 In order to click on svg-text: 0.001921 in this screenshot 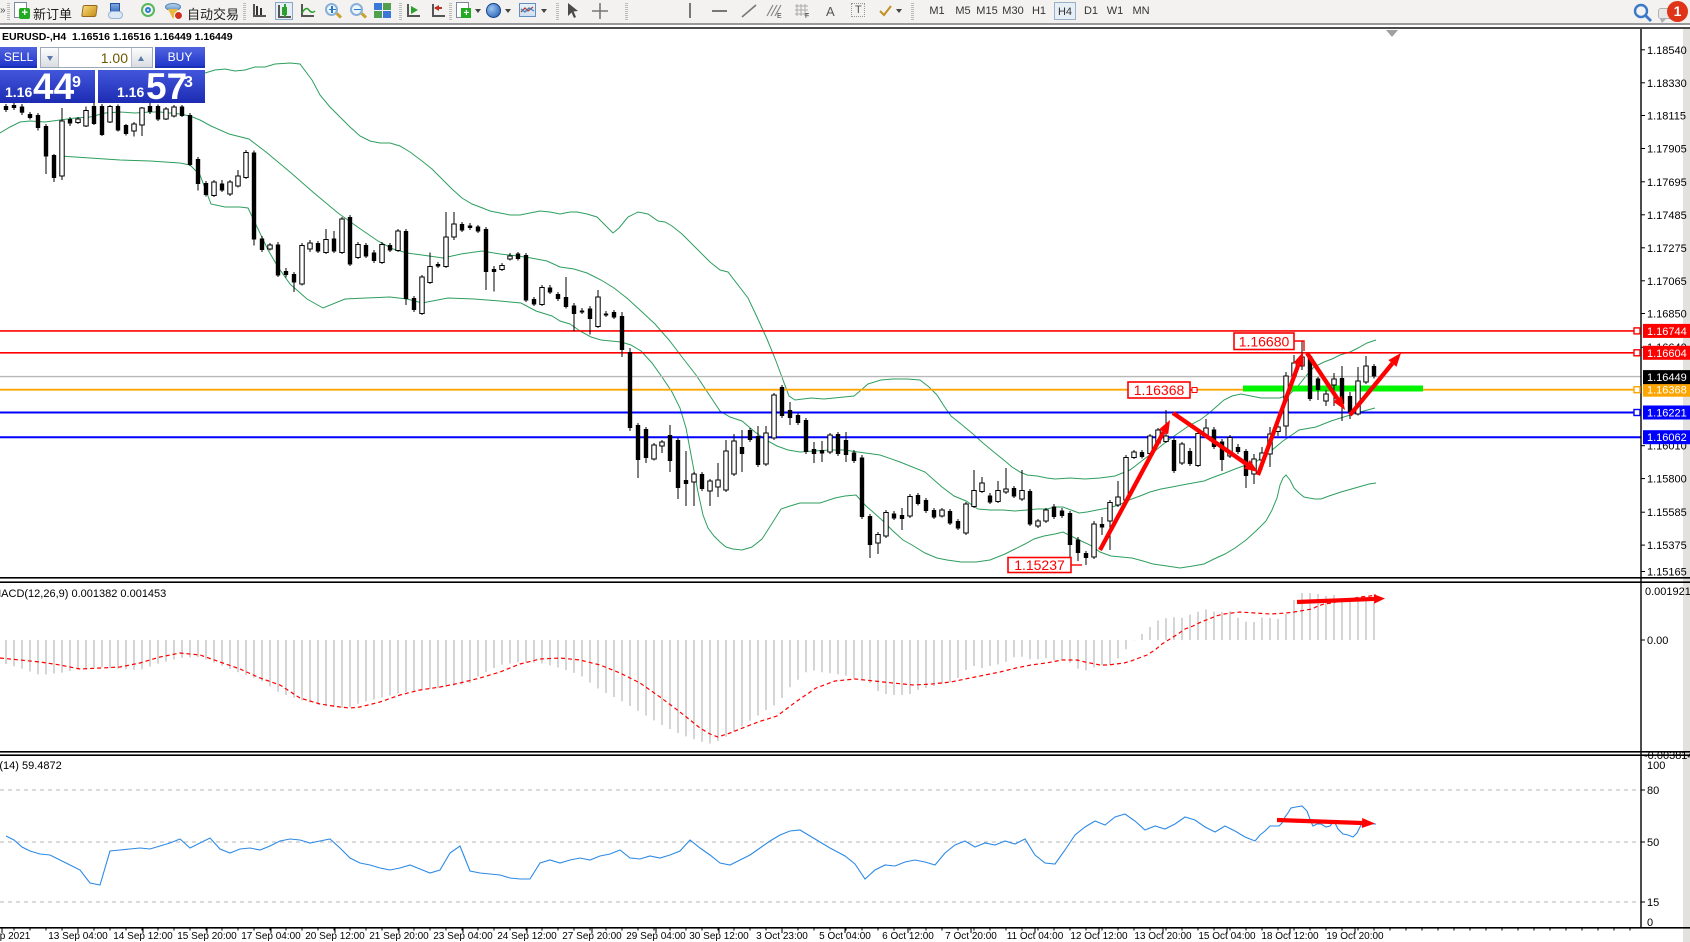, I will do `click(1667, 592)`.